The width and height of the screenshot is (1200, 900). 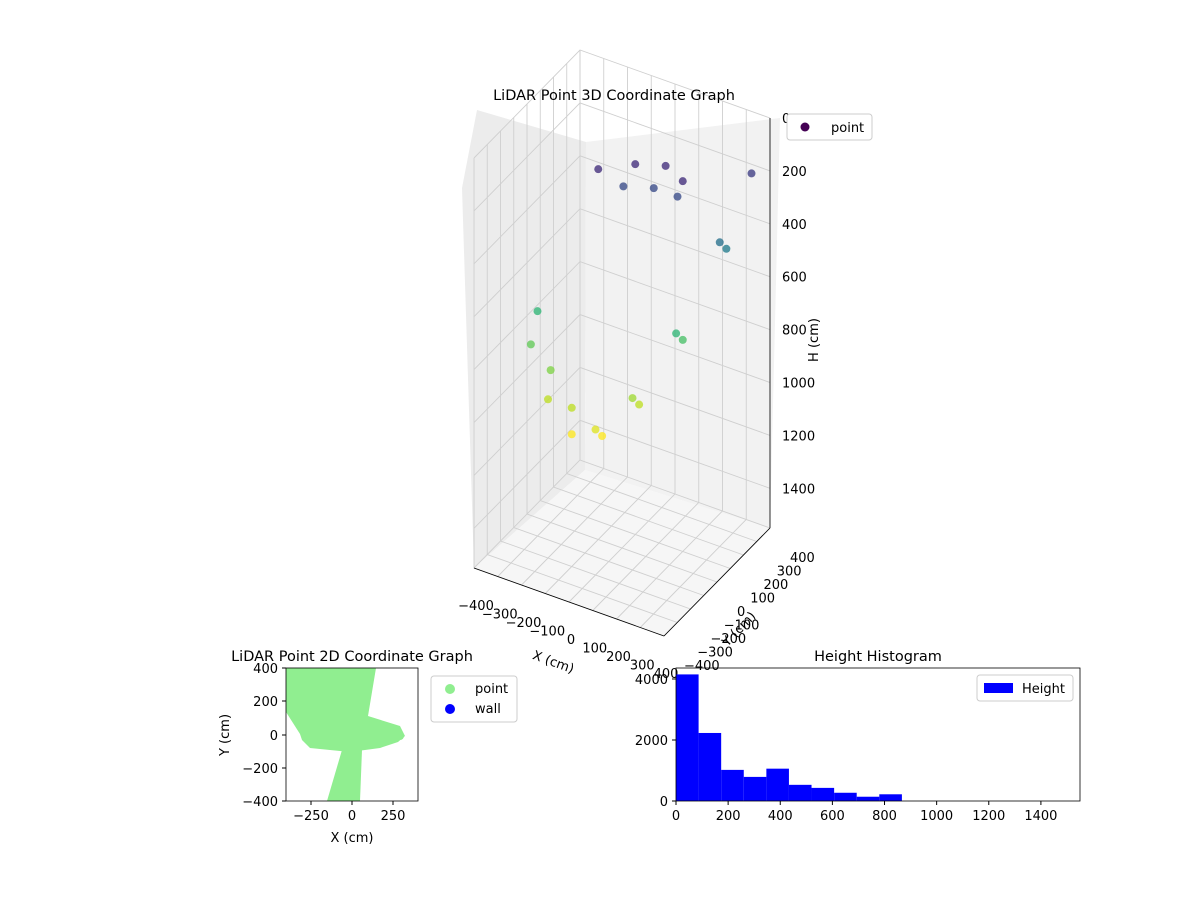 What do you see at coordinates (666, 674) in the screenshot?
I see `xtick-3d-label: 400` at bounding box center [666, 674].